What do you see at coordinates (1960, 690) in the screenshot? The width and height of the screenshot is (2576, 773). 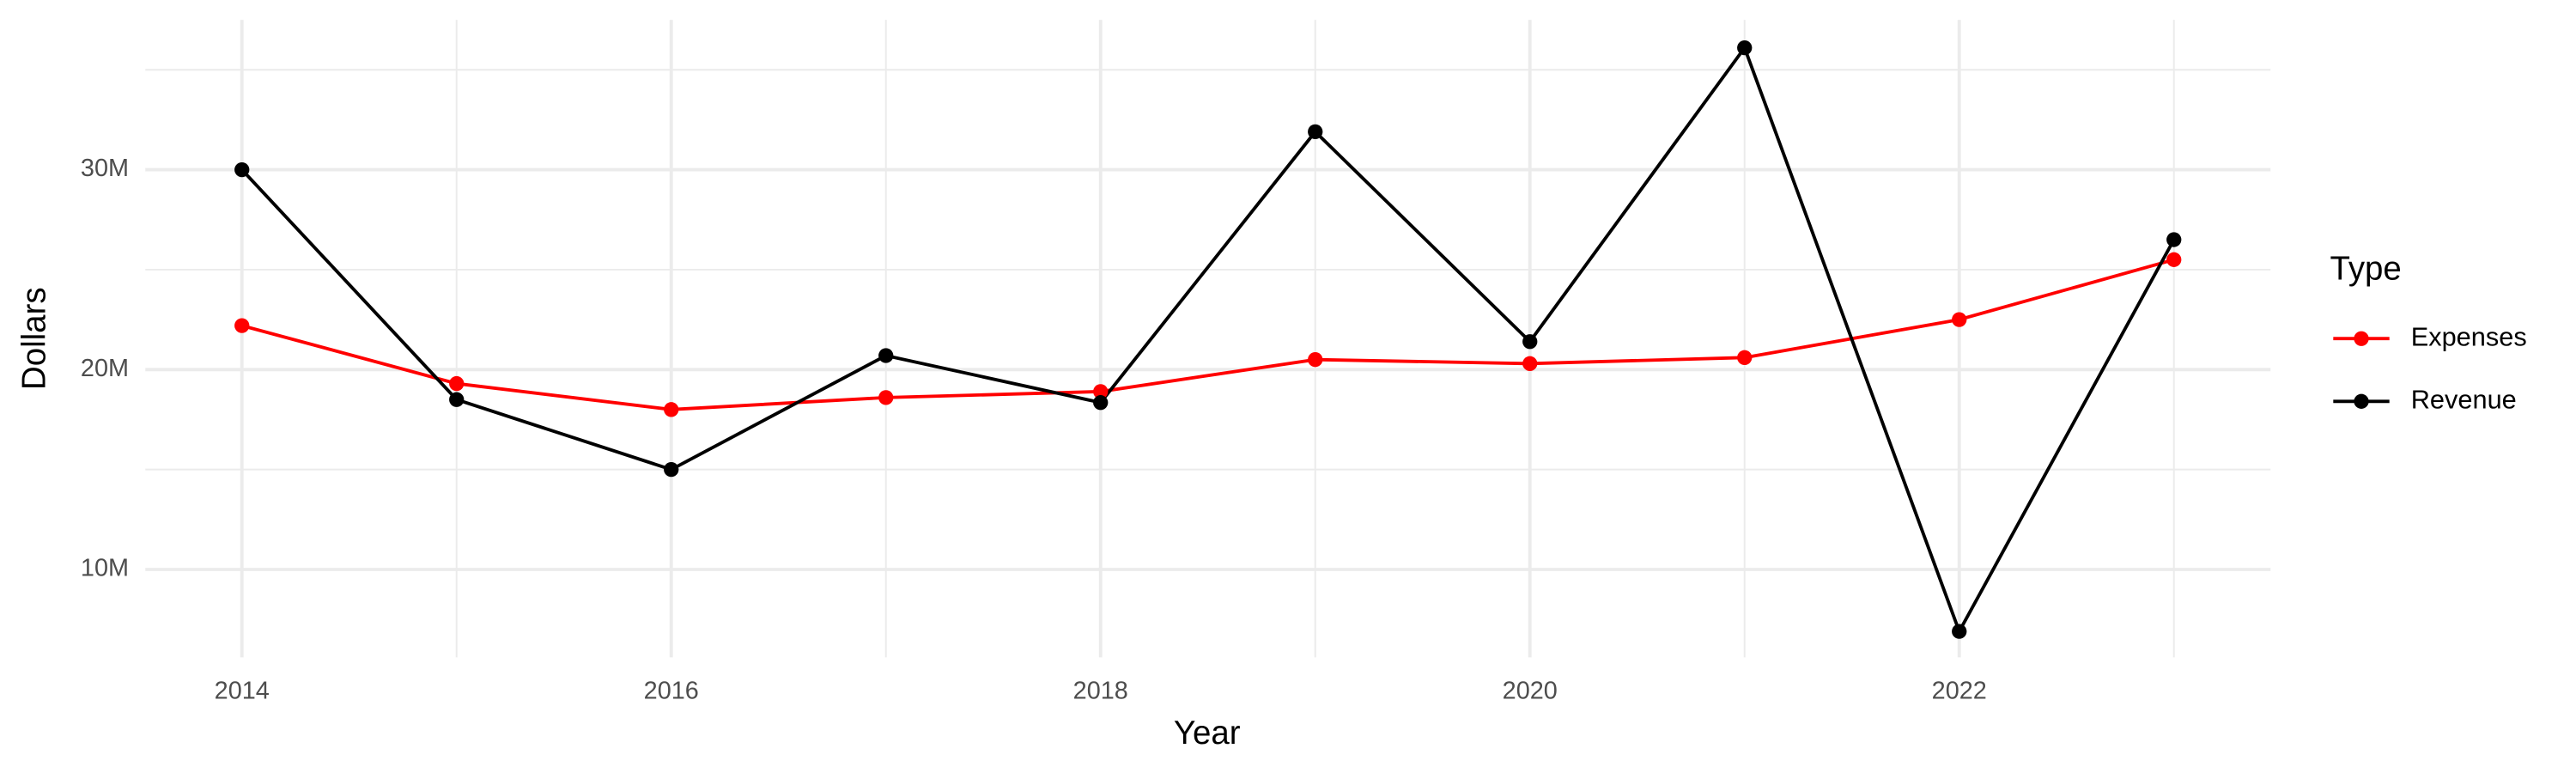 I see `x-tick-label: 2022` at bounding box center [1960, 690].